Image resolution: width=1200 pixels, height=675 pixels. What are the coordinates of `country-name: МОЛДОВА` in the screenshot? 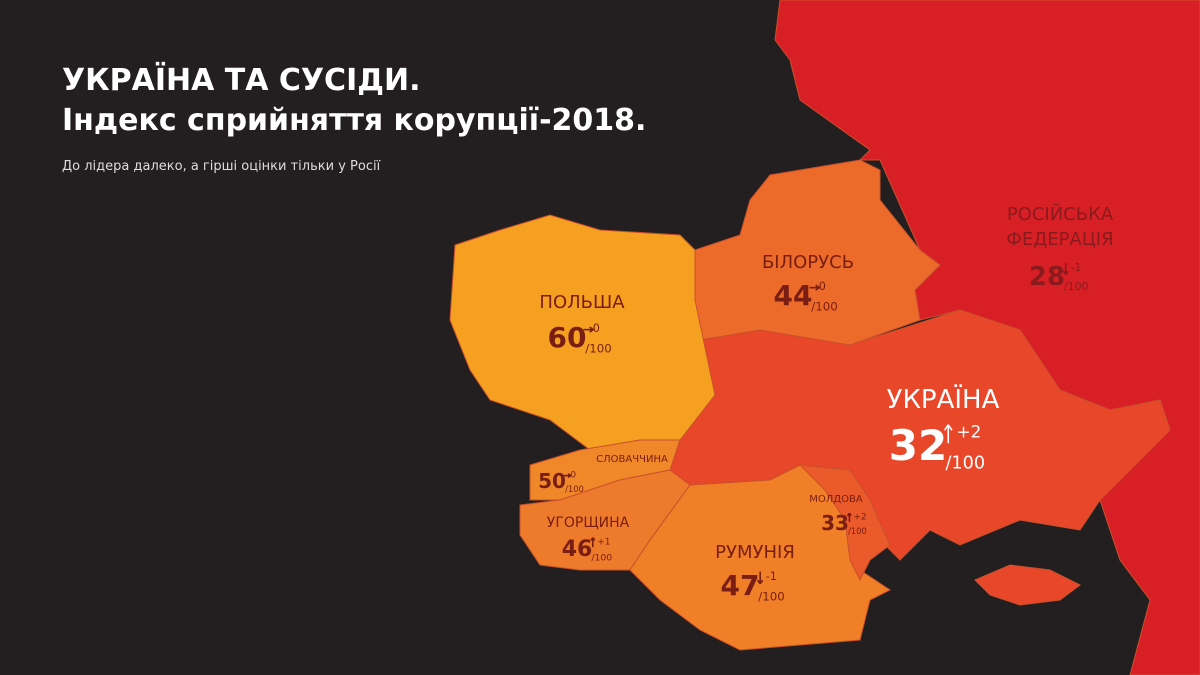 It's located at (836, 499).